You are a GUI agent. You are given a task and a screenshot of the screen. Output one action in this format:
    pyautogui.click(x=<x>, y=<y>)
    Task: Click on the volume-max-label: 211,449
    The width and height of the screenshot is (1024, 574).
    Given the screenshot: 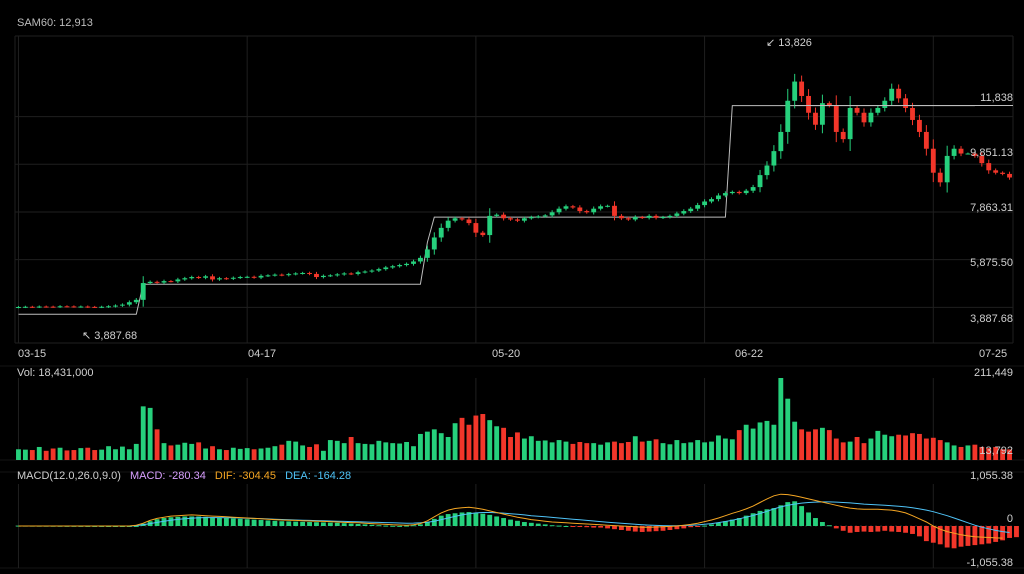 What is the action you would take?
    pyautogui.click(x=993, y=373)
    